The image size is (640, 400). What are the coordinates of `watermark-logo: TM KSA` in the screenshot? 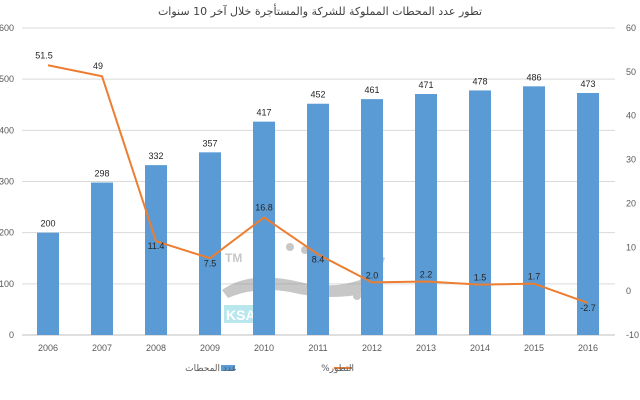 It's located at (303, 283).